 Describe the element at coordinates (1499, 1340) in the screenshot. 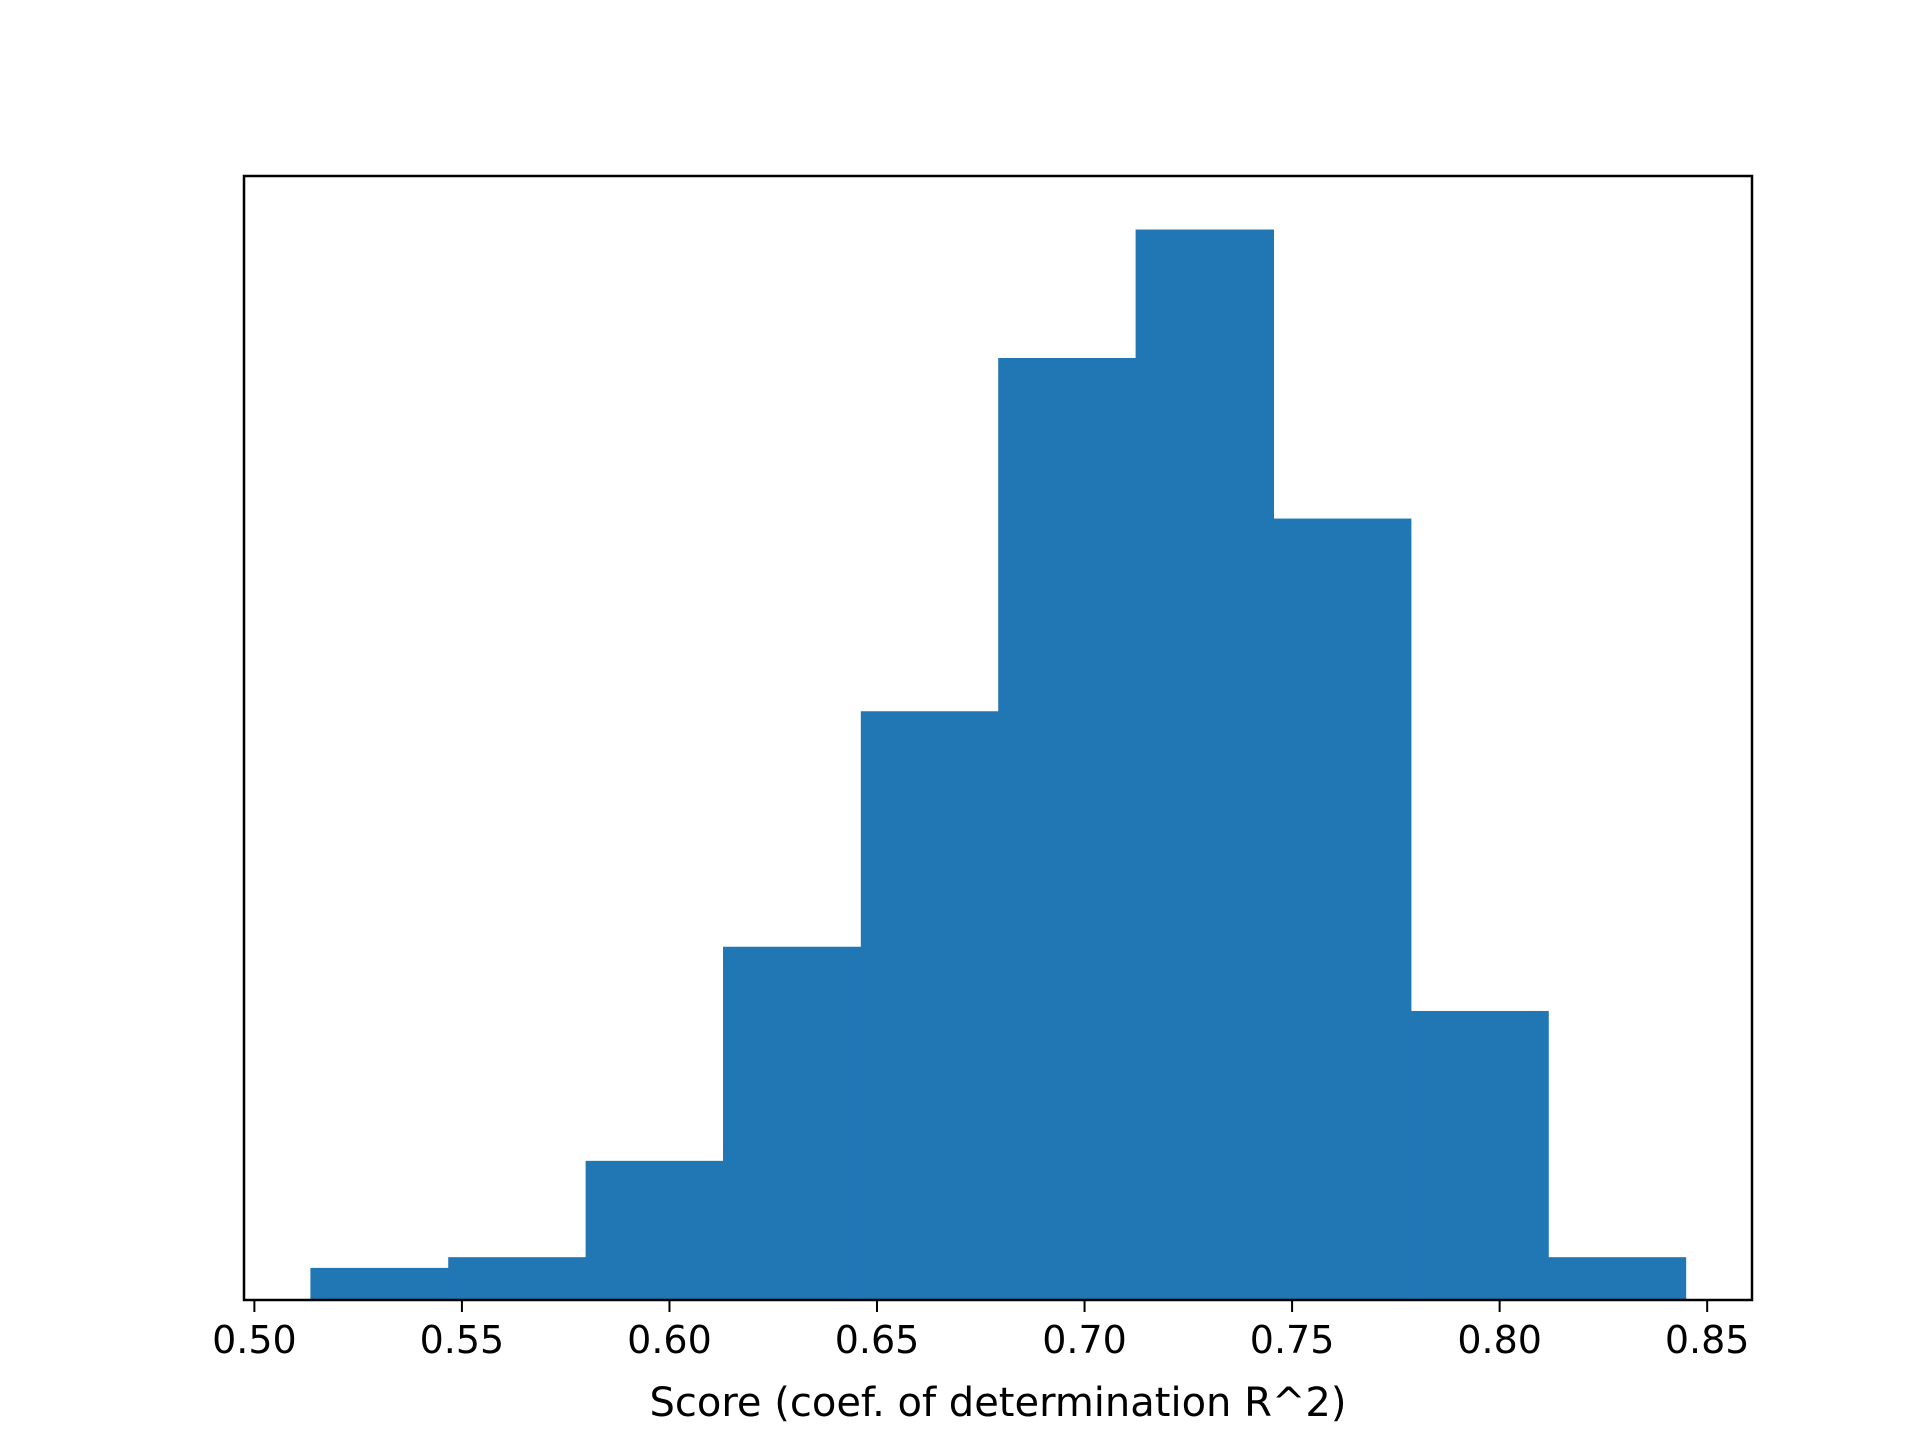

I see `x-tick-label: 0.80` at that location.